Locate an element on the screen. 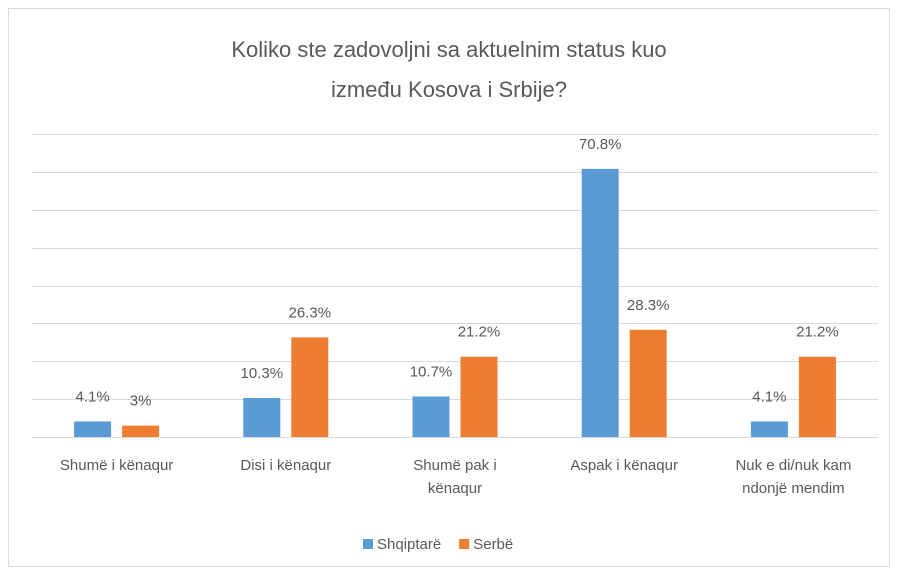 The height and width of the screenshot is (575, 898). data-label: 3% is located at coordinates (141, 401).